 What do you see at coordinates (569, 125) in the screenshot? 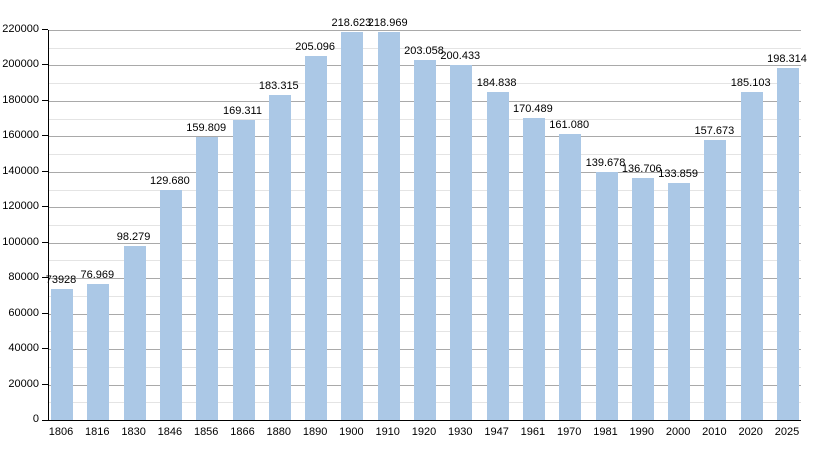
I see `value-label: 161.080` at bounding box center [569, 125].